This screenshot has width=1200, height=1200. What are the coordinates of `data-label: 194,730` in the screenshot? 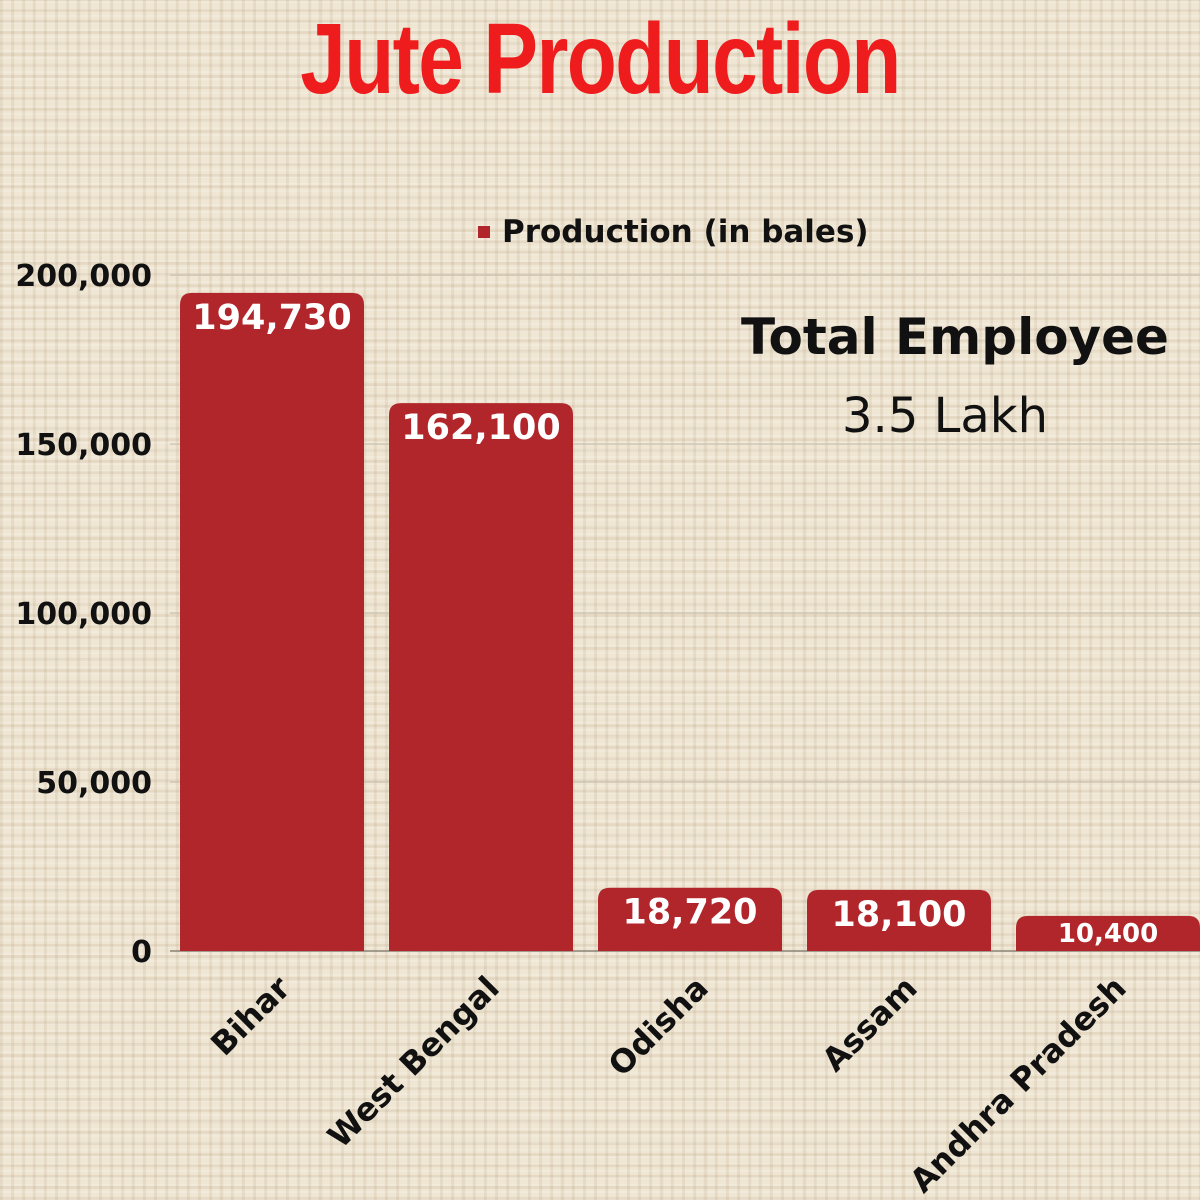 It's located at (271, 318).